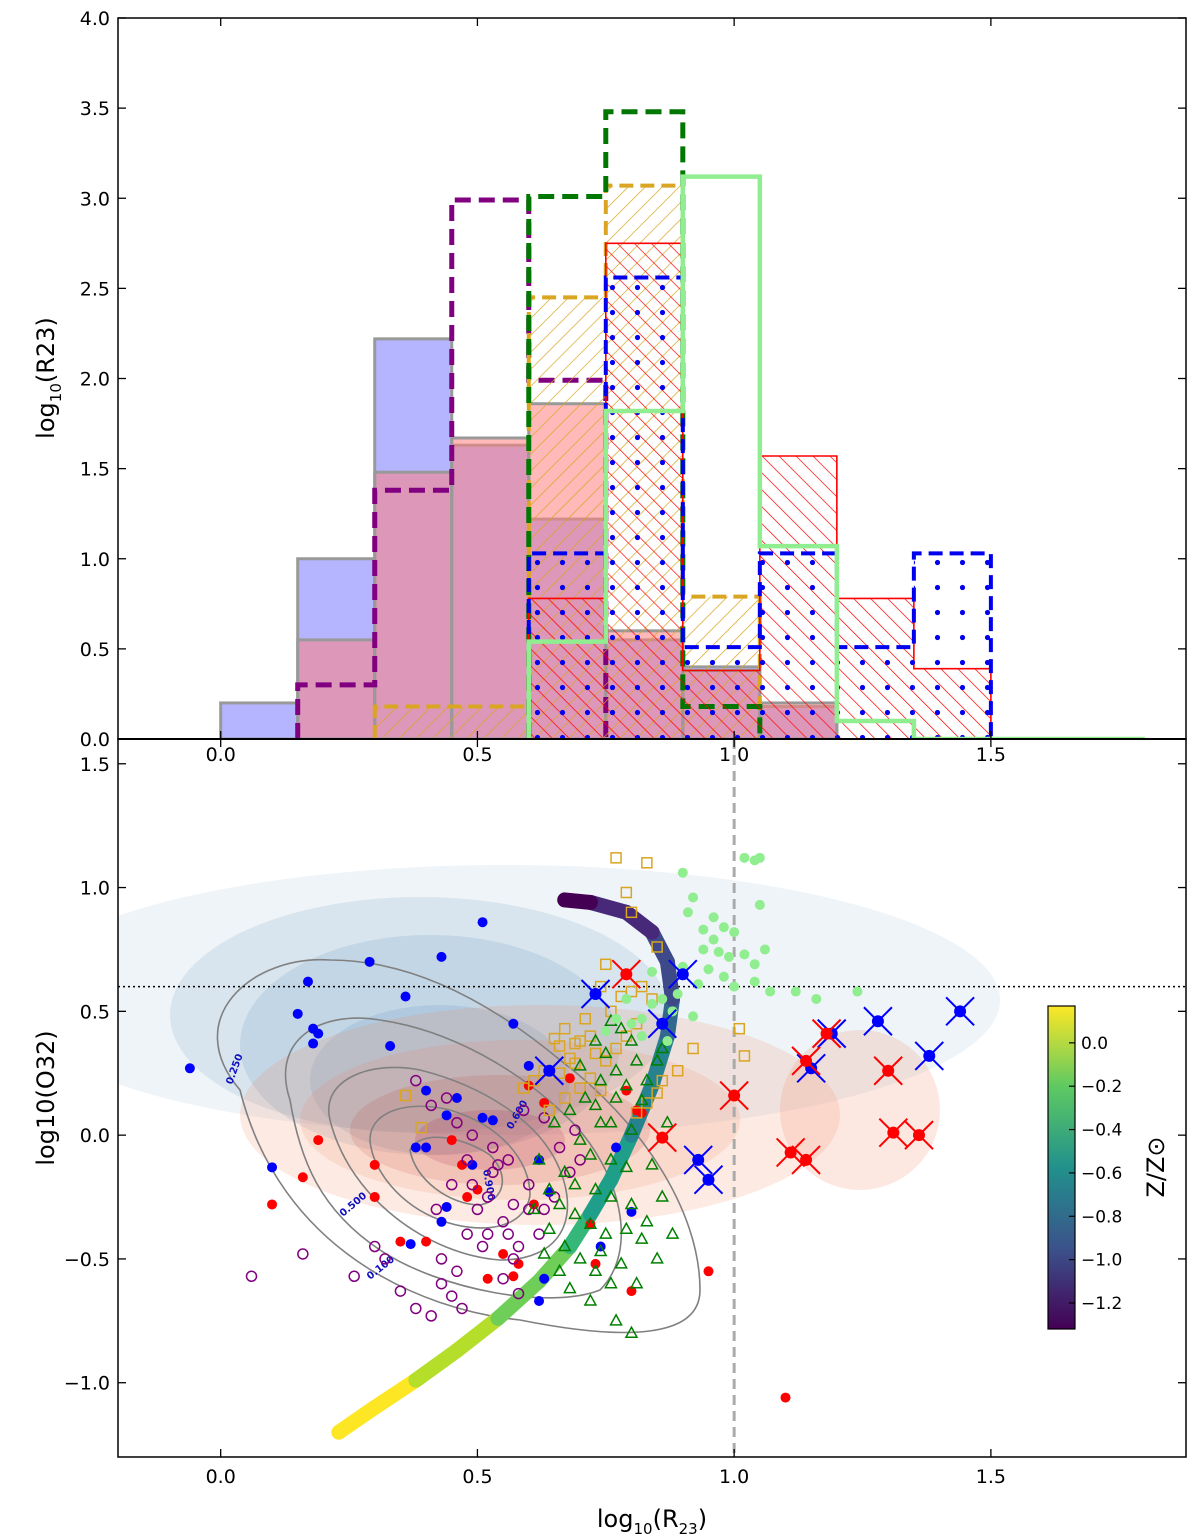 The width and height of the screenshot is (1200, 1538). What do you see at coordinates (95, 889) in the screenshot?
I see `scatter-y-tick-label: 1.0` at bounding box center [95, 889].